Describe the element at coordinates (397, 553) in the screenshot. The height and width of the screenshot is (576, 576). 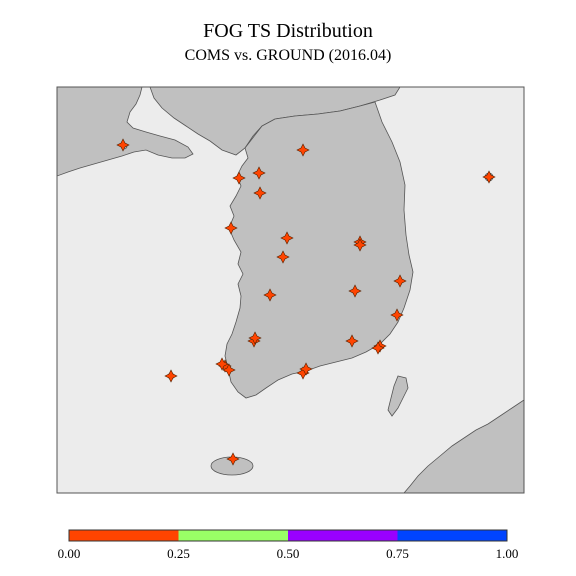
I see `colorbar-tick-label: 0.75` at that location.